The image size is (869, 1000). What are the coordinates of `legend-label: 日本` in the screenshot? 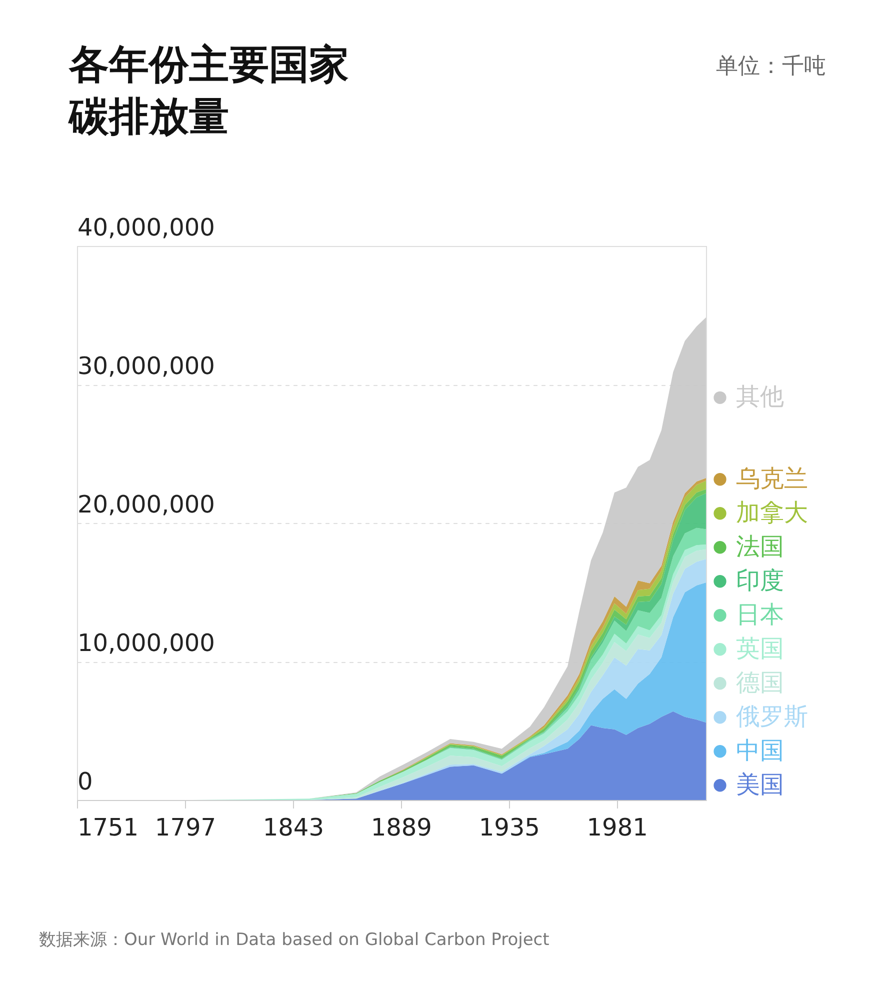 It's located at (760, 614).